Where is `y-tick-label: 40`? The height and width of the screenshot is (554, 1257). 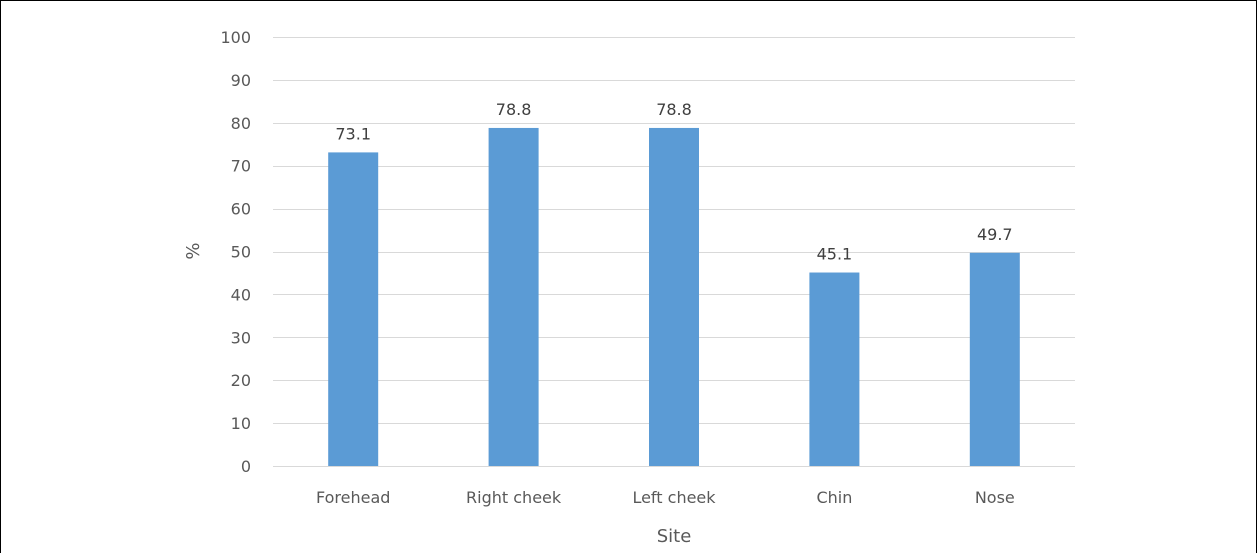 y-tick-label: 40 is located at coordinates (241, 294).